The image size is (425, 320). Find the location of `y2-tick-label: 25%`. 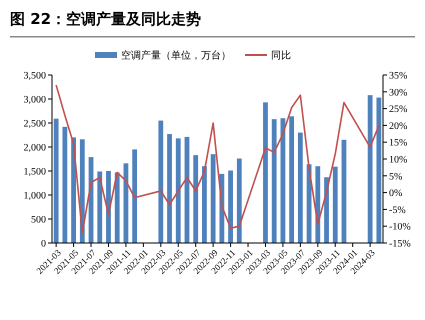

y2-tick-label: 25% is located at coordinates (398, 110).